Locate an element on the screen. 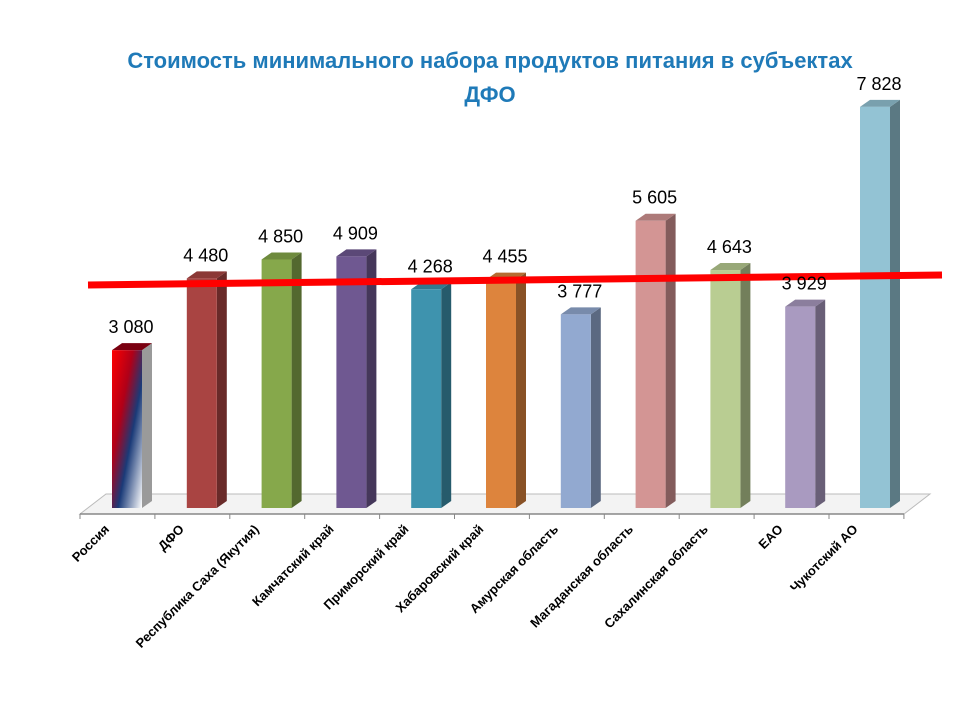 The height and width of the screenshot is (720, 960). reference-line-group is located at coordinates (515, 280).